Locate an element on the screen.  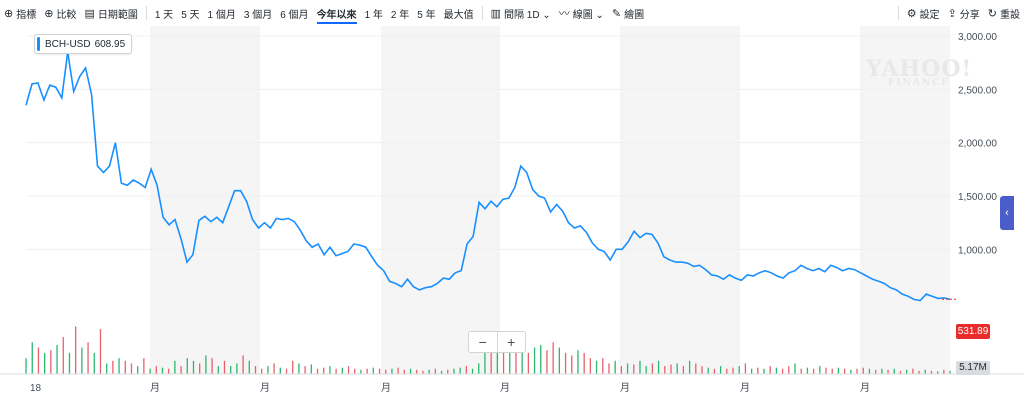
y-tick-label: 1,500.00 is located at coordinates (977, 197).